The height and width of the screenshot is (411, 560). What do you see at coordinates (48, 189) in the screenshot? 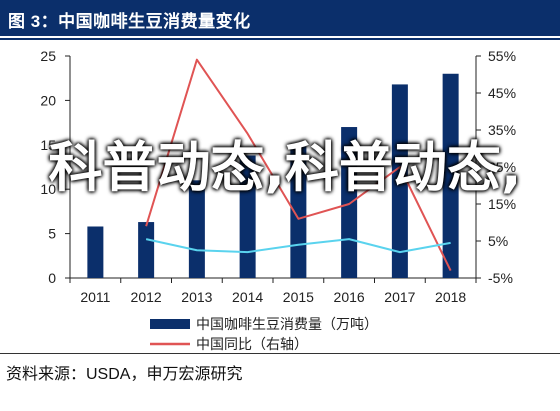
I see `y-left-tick-label: 10` at bounding box center [48, 189].